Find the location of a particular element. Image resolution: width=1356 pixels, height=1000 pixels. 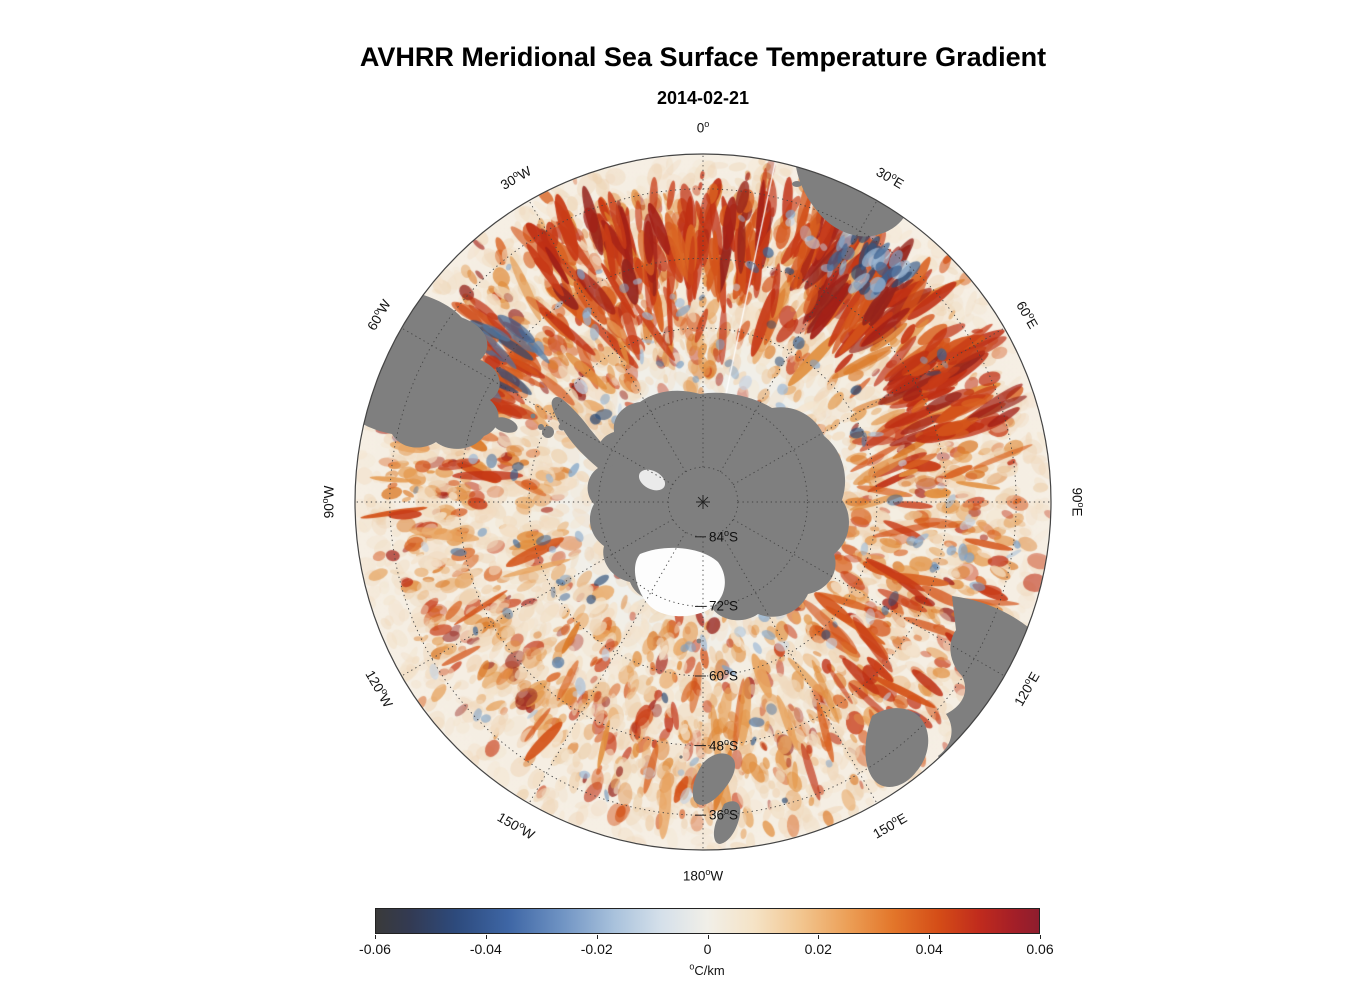

latitude-circle is located at coordinates (703, 502).